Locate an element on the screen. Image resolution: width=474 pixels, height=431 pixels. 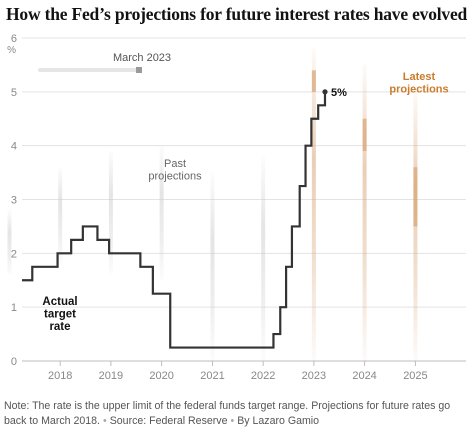
x-tick-label: 2025 is located at coordinates (415, 376).